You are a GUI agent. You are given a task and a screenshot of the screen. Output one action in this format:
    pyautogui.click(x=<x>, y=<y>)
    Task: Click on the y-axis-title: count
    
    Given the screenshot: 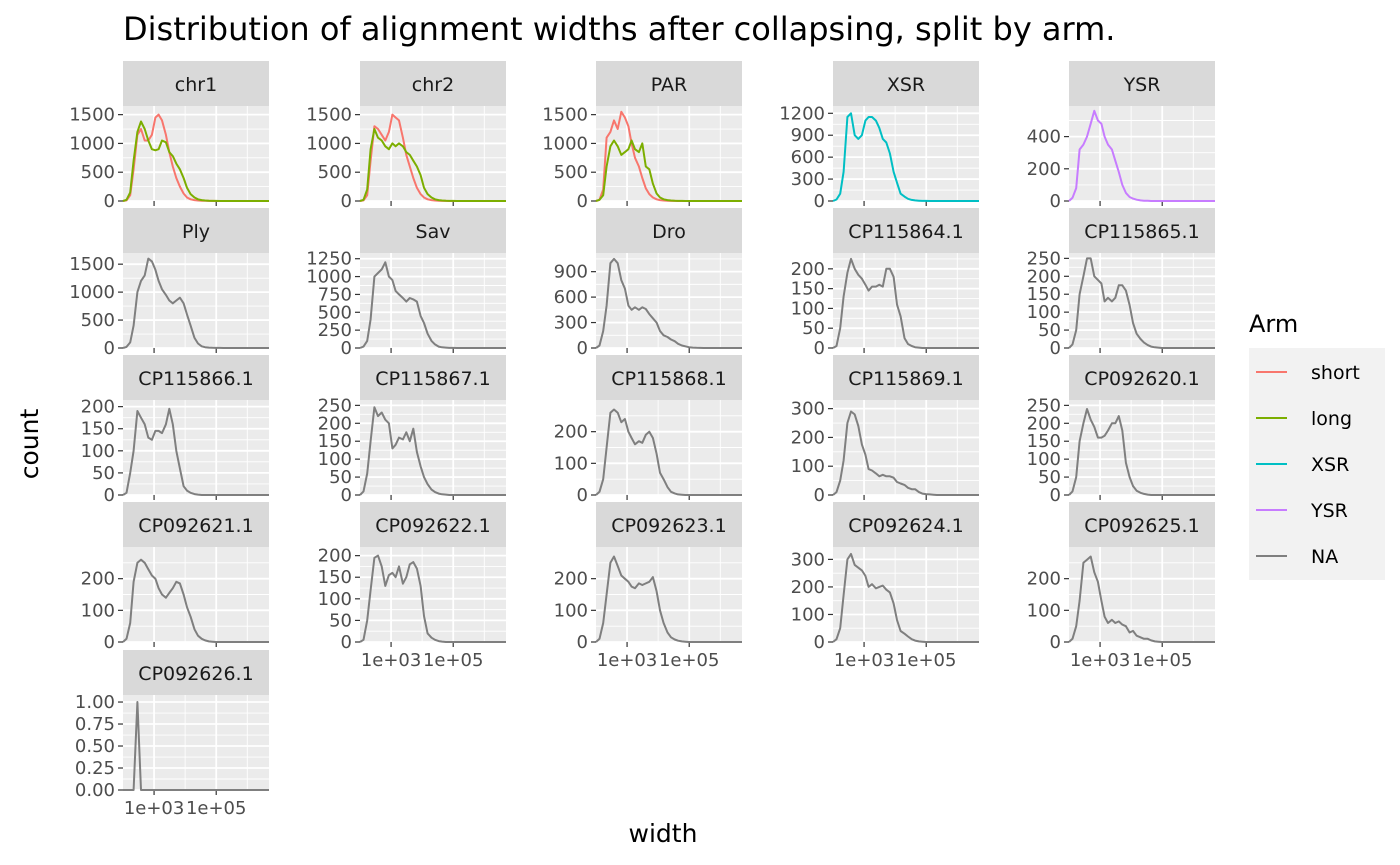 What is the action you would take?
    pyautogui.click(x=29, y=444)
    